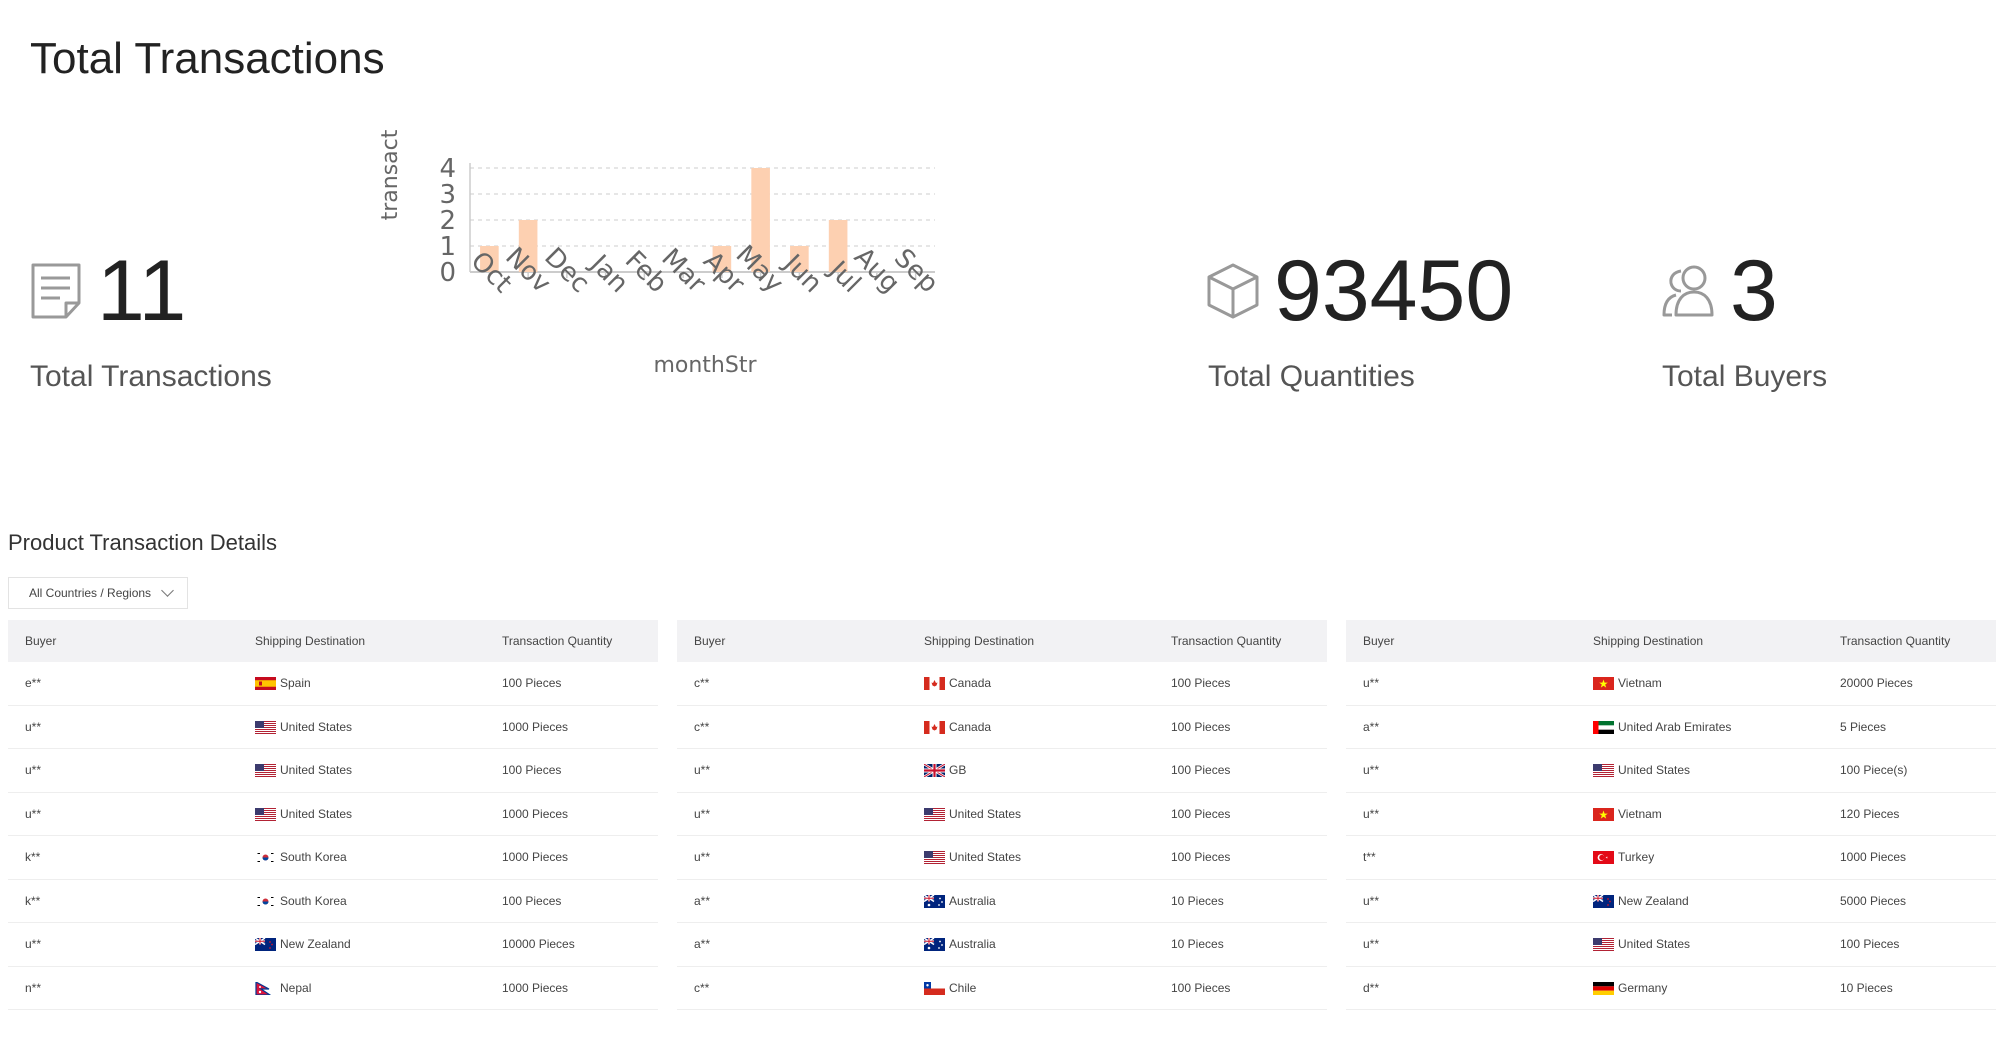 This screenshot has width=2000, height=1041. I want to click on destination-name: Vietnam, so click(1640, 813).